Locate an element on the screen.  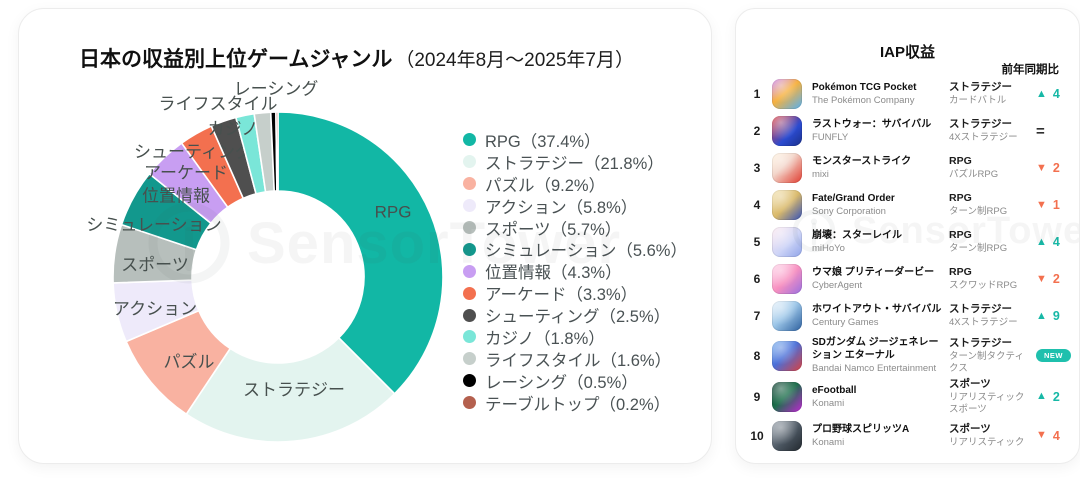
efootball-icon is located at coordinates (787, 396).